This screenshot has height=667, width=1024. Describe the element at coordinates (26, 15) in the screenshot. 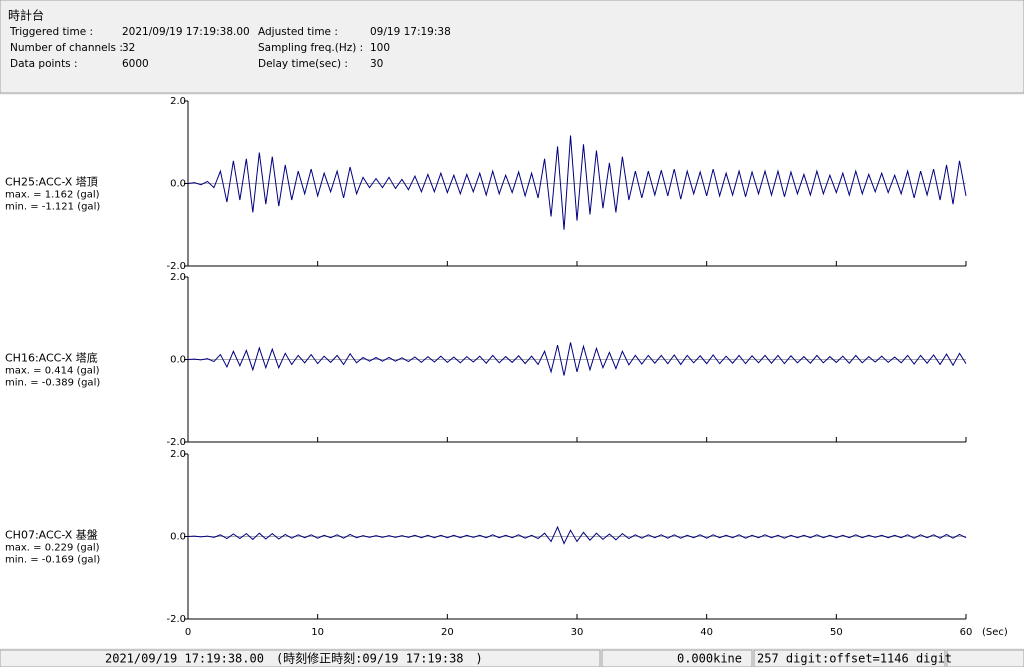

I see `header-title: 時計台` at that location.